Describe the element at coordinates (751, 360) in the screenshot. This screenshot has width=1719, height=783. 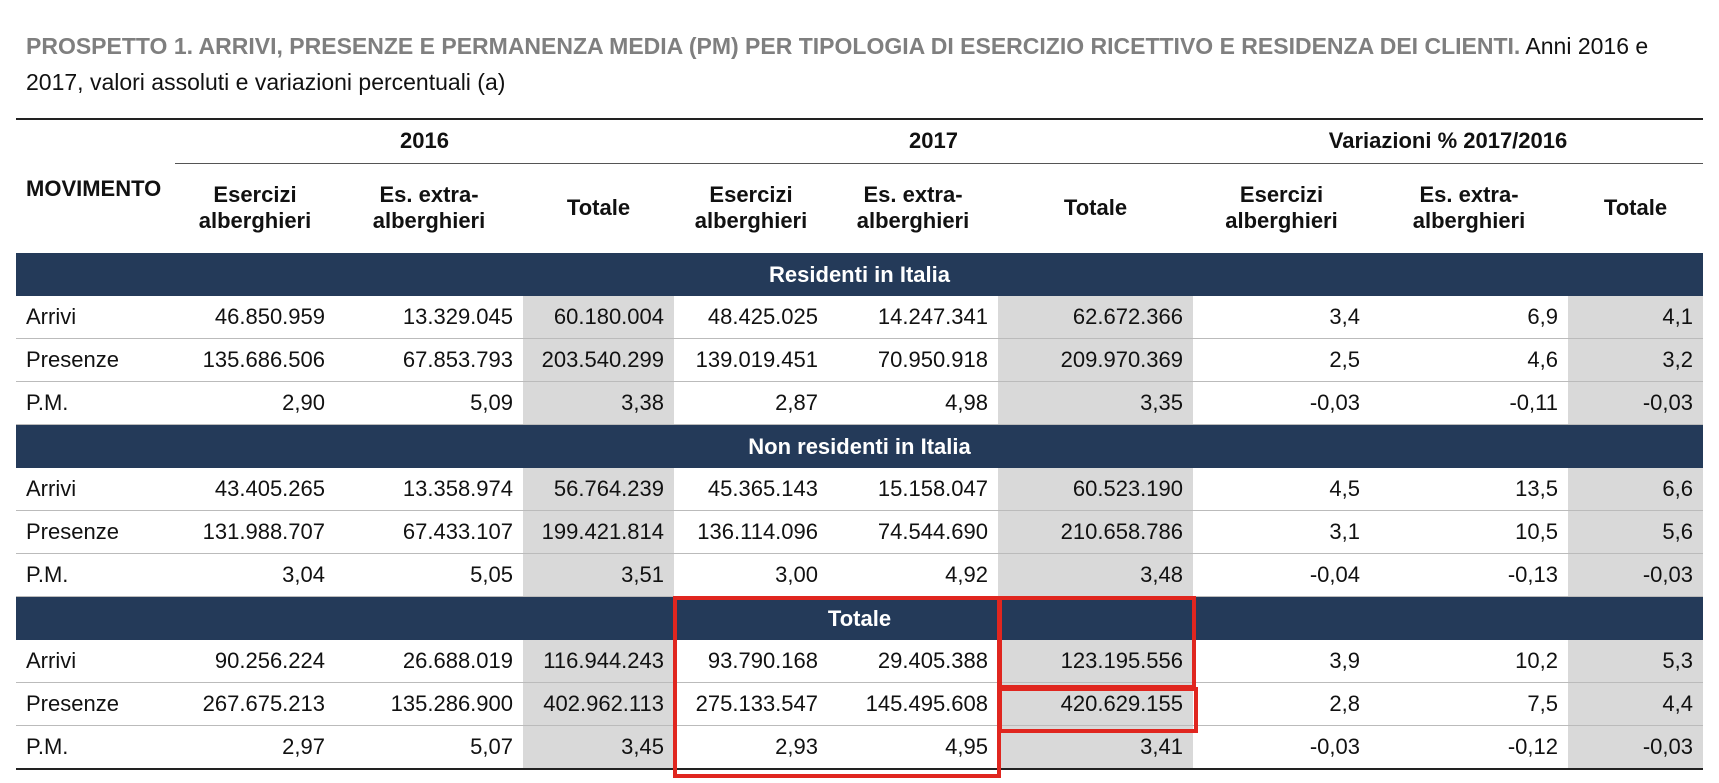
I see `cell: 139.019.451` at that location.